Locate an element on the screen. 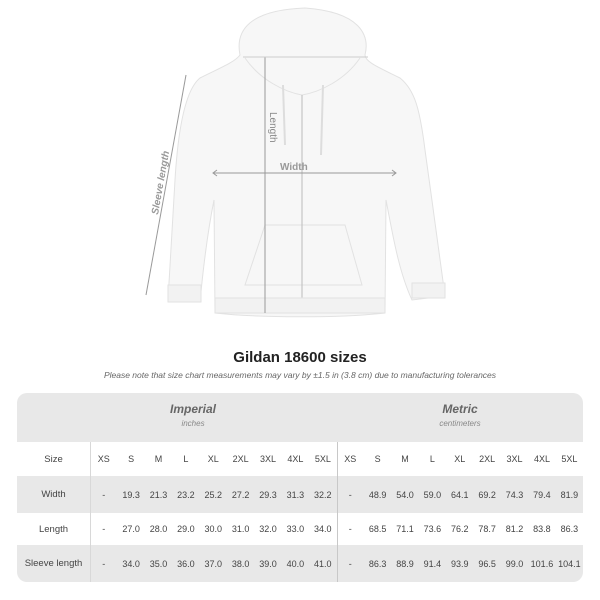 This screenshot has height=600, width=600. table-cell: 40.0 is located at coordinates (295, 563).